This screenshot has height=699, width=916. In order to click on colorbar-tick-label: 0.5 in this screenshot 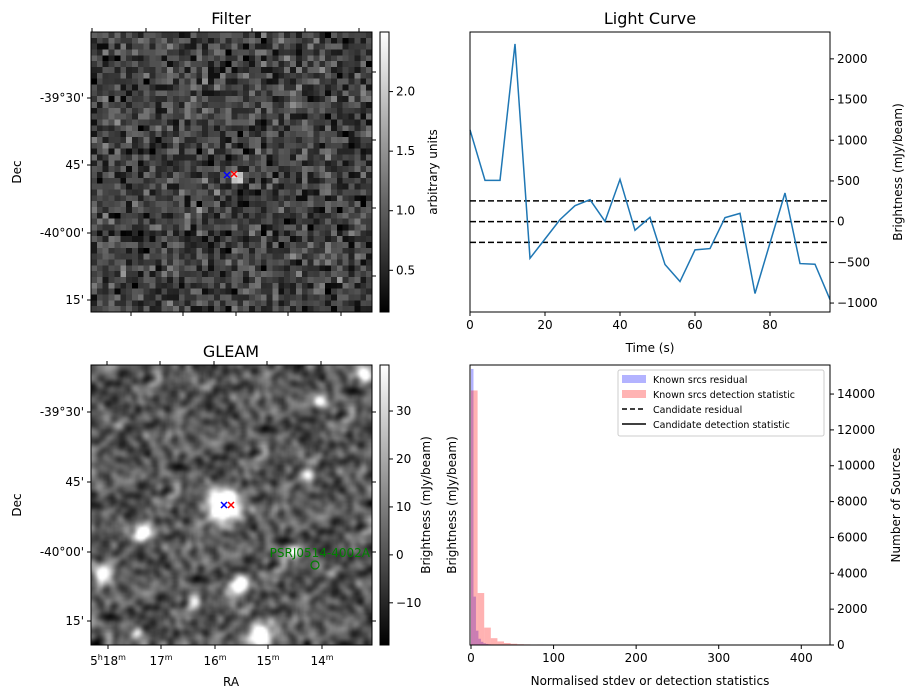, I will do `click(405, 270)`.